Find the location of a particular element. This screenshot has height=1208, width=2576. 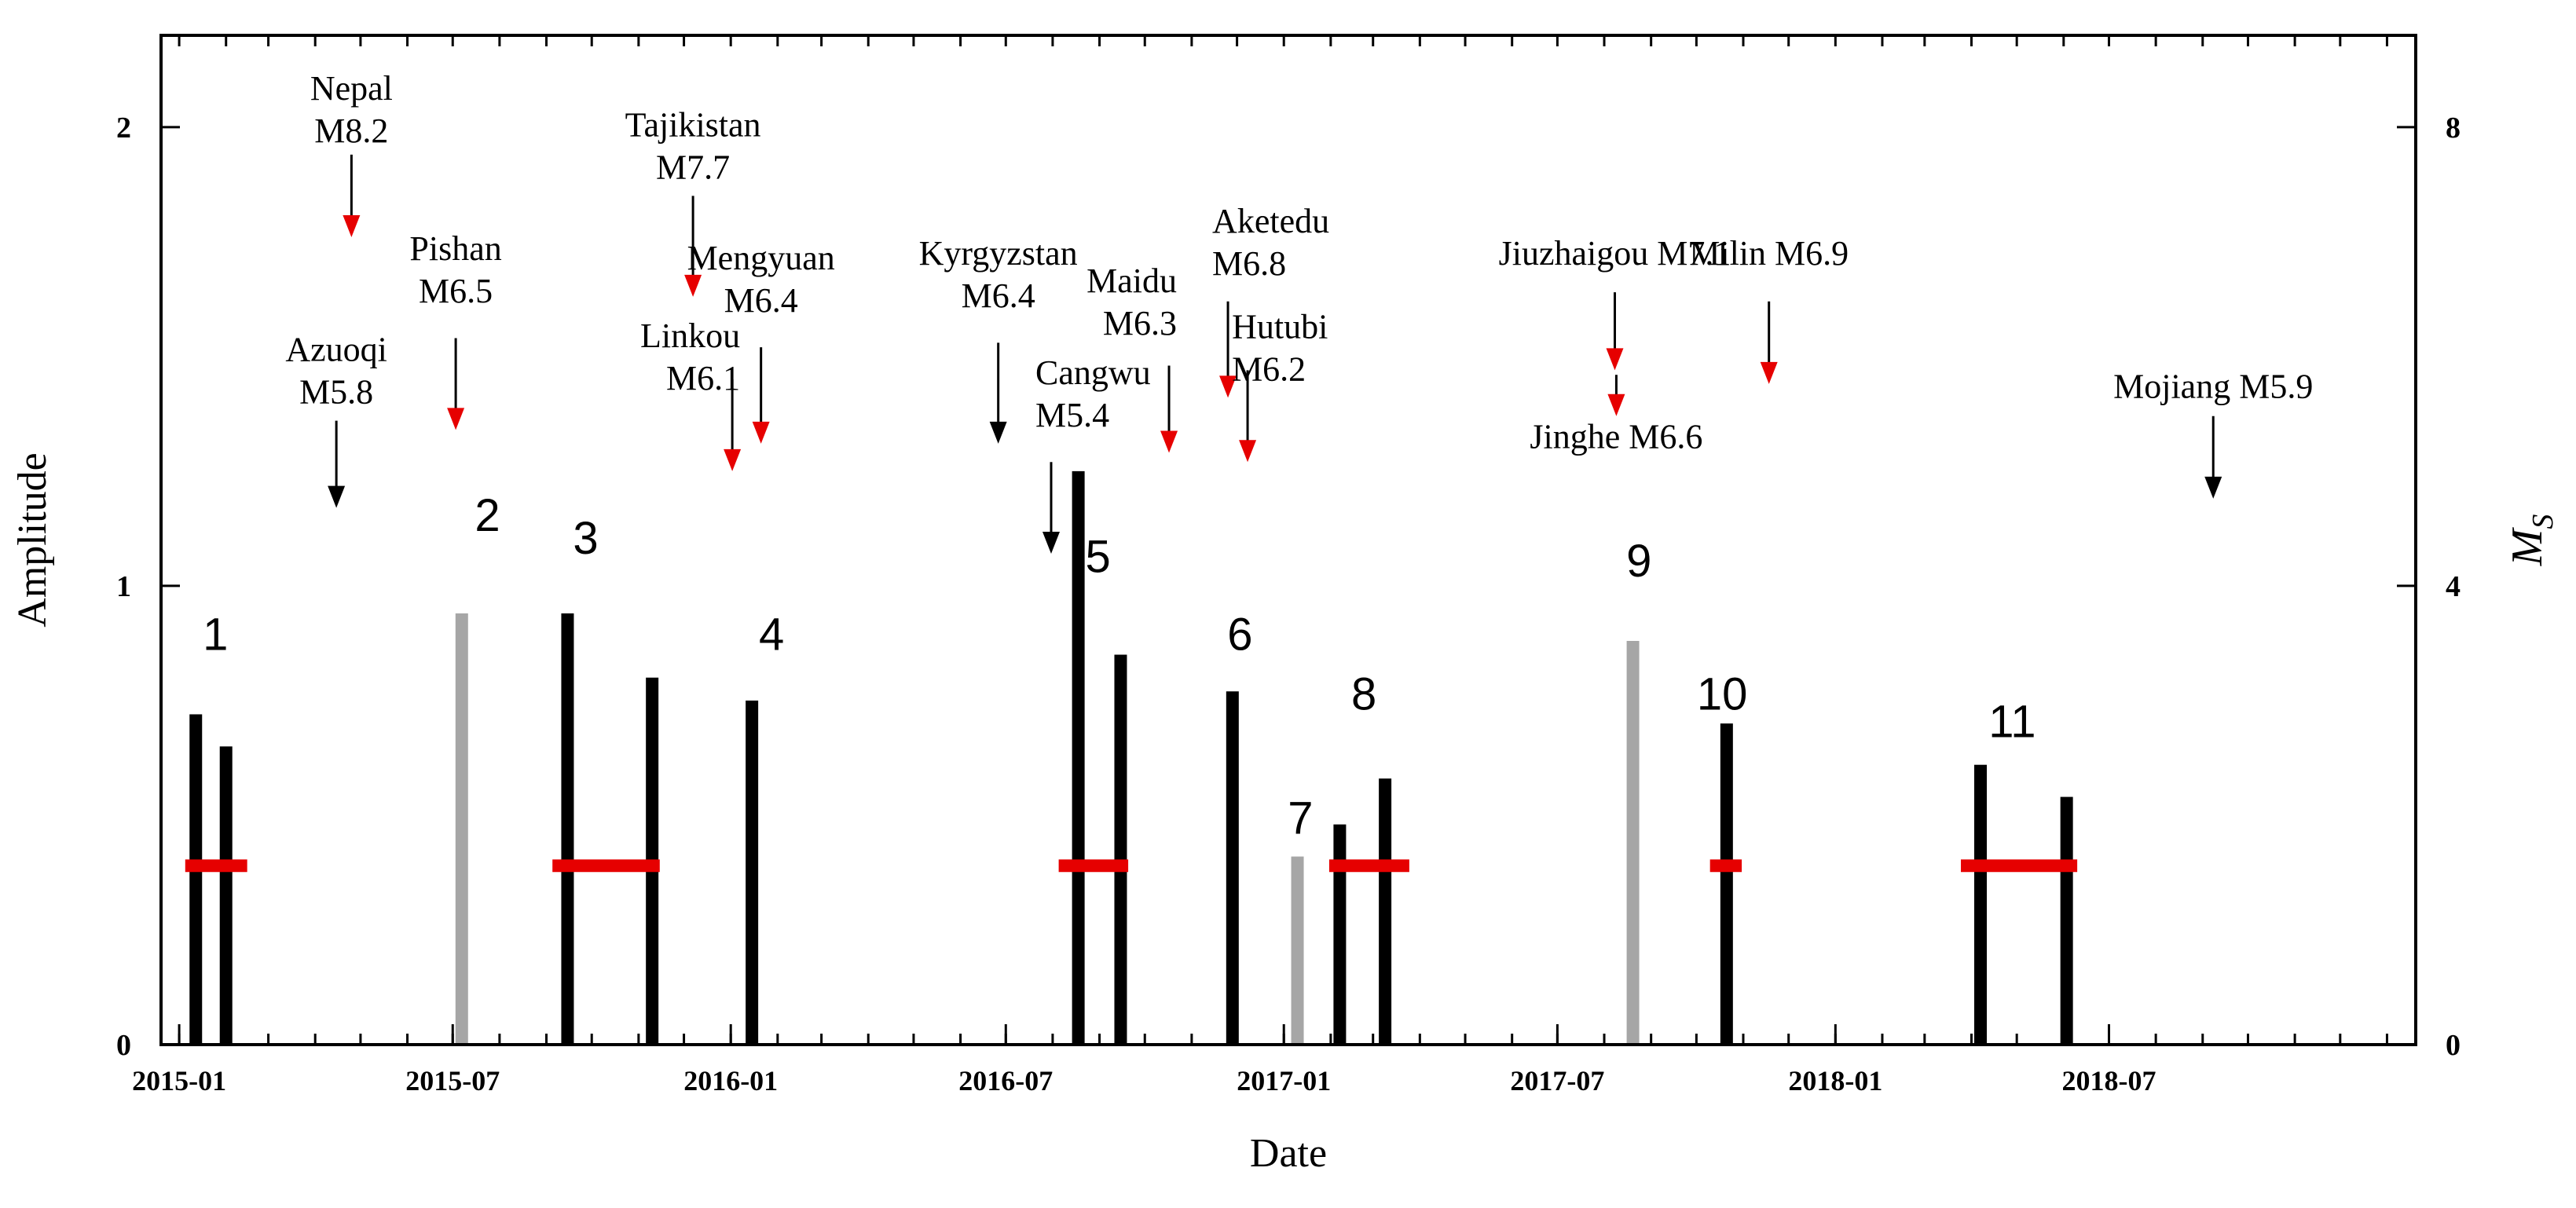

earthquake-annotation: Jinghe M6.6 is located at coordinates (1616, 415).